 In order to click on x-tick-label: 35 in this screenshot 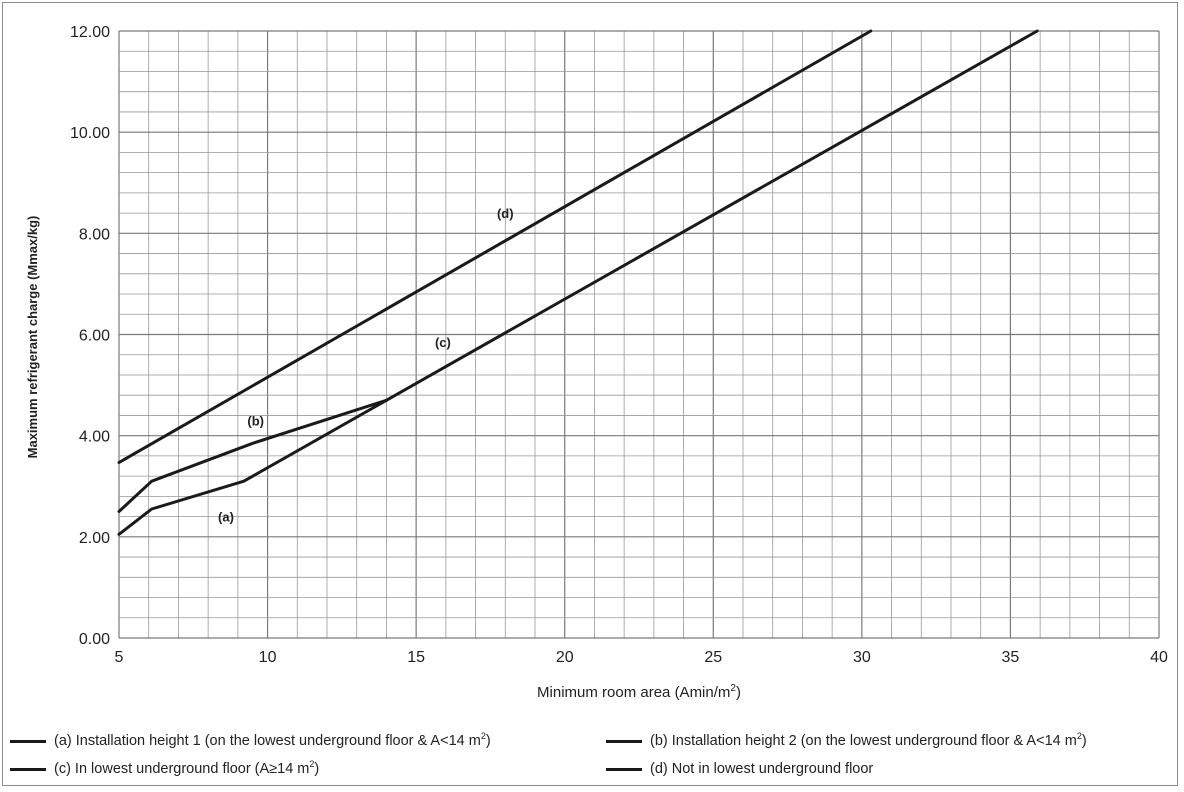, I will do `click(1011, 657)`.